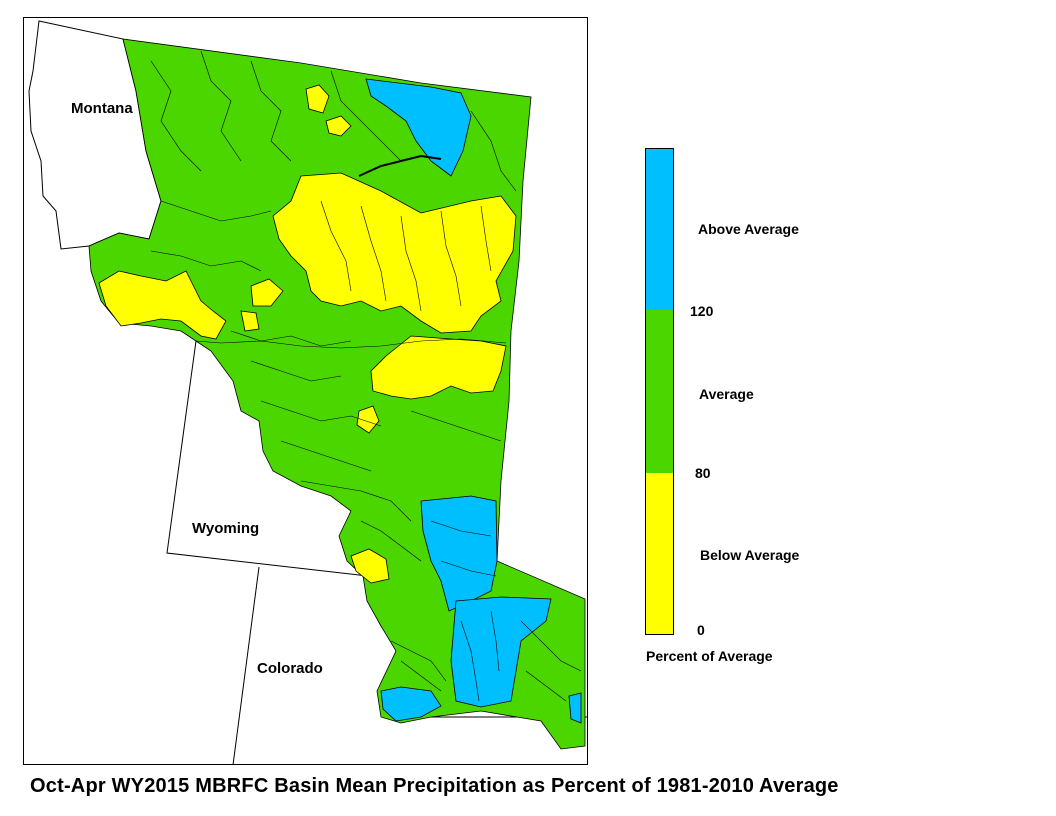 This screenshot has height=816, width=1056. I want to click on legend-label-above: Above Average, so click(748, 229).